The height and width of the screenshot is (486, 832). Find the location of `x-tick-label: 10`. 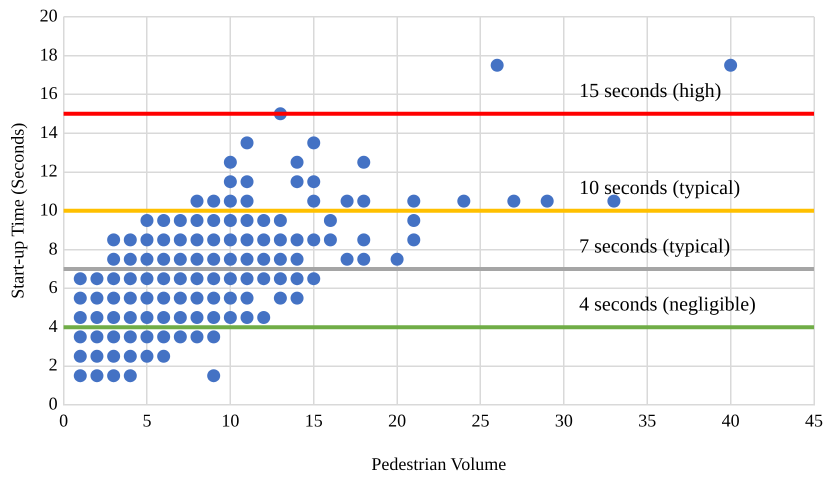

x-tick-label: 10 is located at coordinates (230, 420).